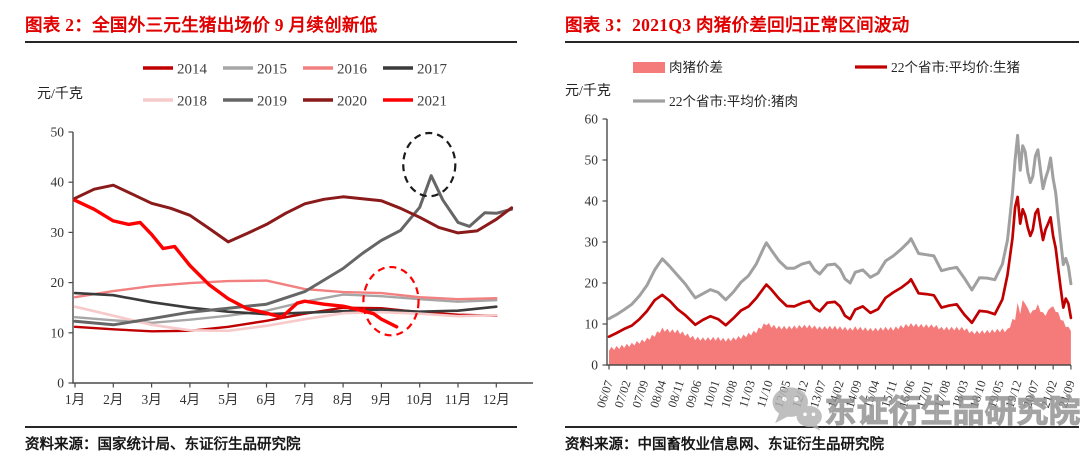 The height and width of the screenshot is (467, 1080). What do you see at coordinates (75, 399) in the screenshot?
I see `x-tick-label: 1月` at bounding box center [75, 399].